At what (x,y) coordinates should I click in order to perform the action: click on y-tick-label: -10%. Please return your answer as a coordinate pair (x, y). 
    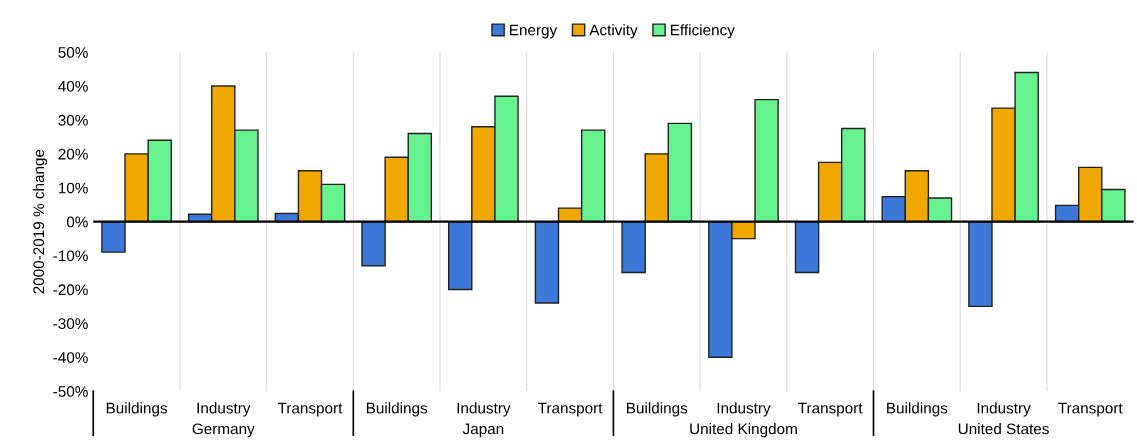
    Looking at the image, I should click on (70, 256).